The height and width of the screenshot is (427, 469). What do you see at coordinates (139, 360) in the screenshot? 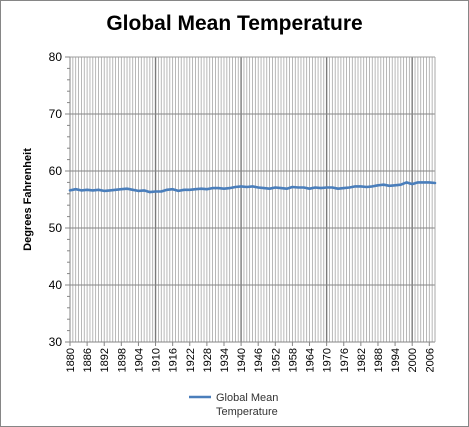
I see `x-tick-label: 1904` at bounding box center [139, 360].